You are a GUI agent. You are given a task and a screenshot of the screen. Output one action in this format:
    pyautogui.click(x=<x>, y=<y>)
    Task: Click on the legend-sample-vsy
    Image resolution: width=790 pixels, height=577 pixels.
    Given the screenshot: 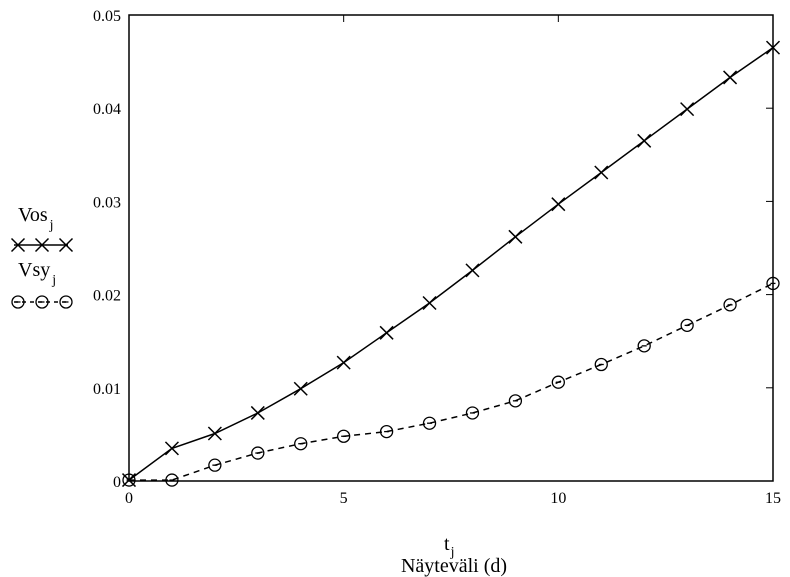 What is the action you would take?
    pyautogui.click(x=42, y=302)
    